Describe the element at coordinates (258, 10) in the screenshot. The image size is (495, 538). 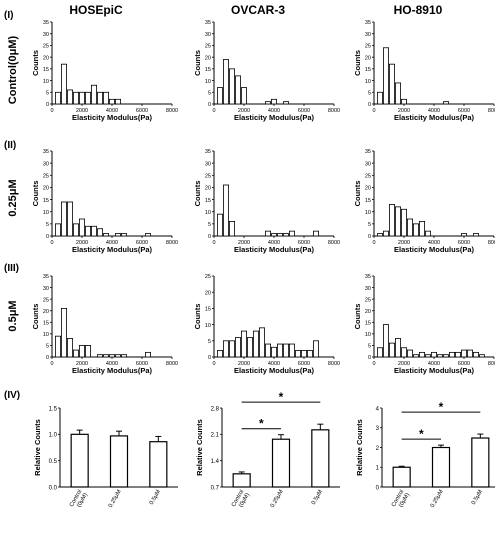
I see `column-title: OVCAR-3` at that location.